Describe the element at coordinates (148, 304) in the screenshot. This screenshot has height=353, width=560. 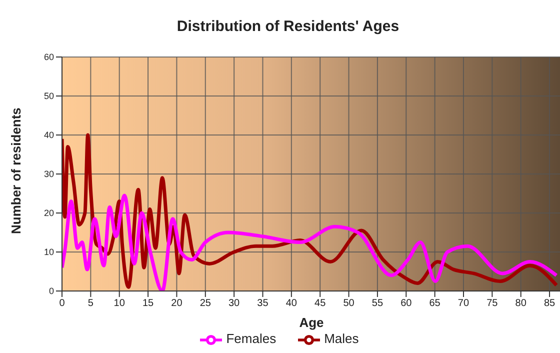
I see `x-tick-label: 15` at that location.